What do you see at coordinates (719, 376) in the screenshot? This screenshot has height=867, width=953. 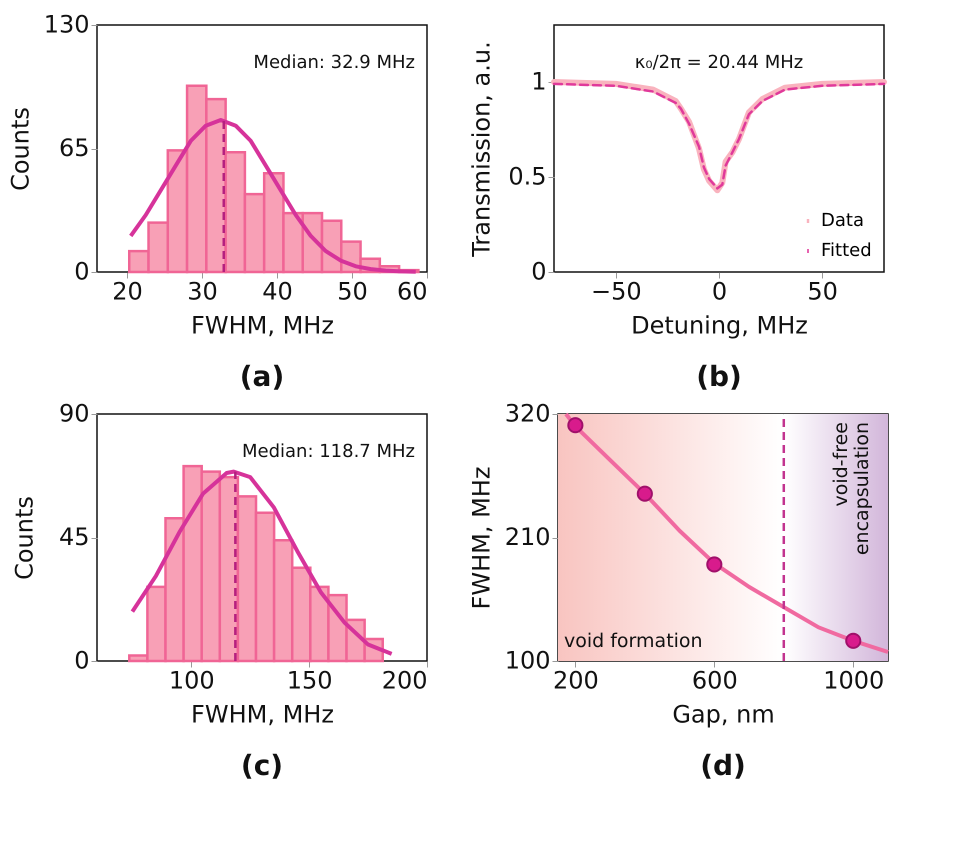 I see `text: (b)` at bounding box center [719, 376].